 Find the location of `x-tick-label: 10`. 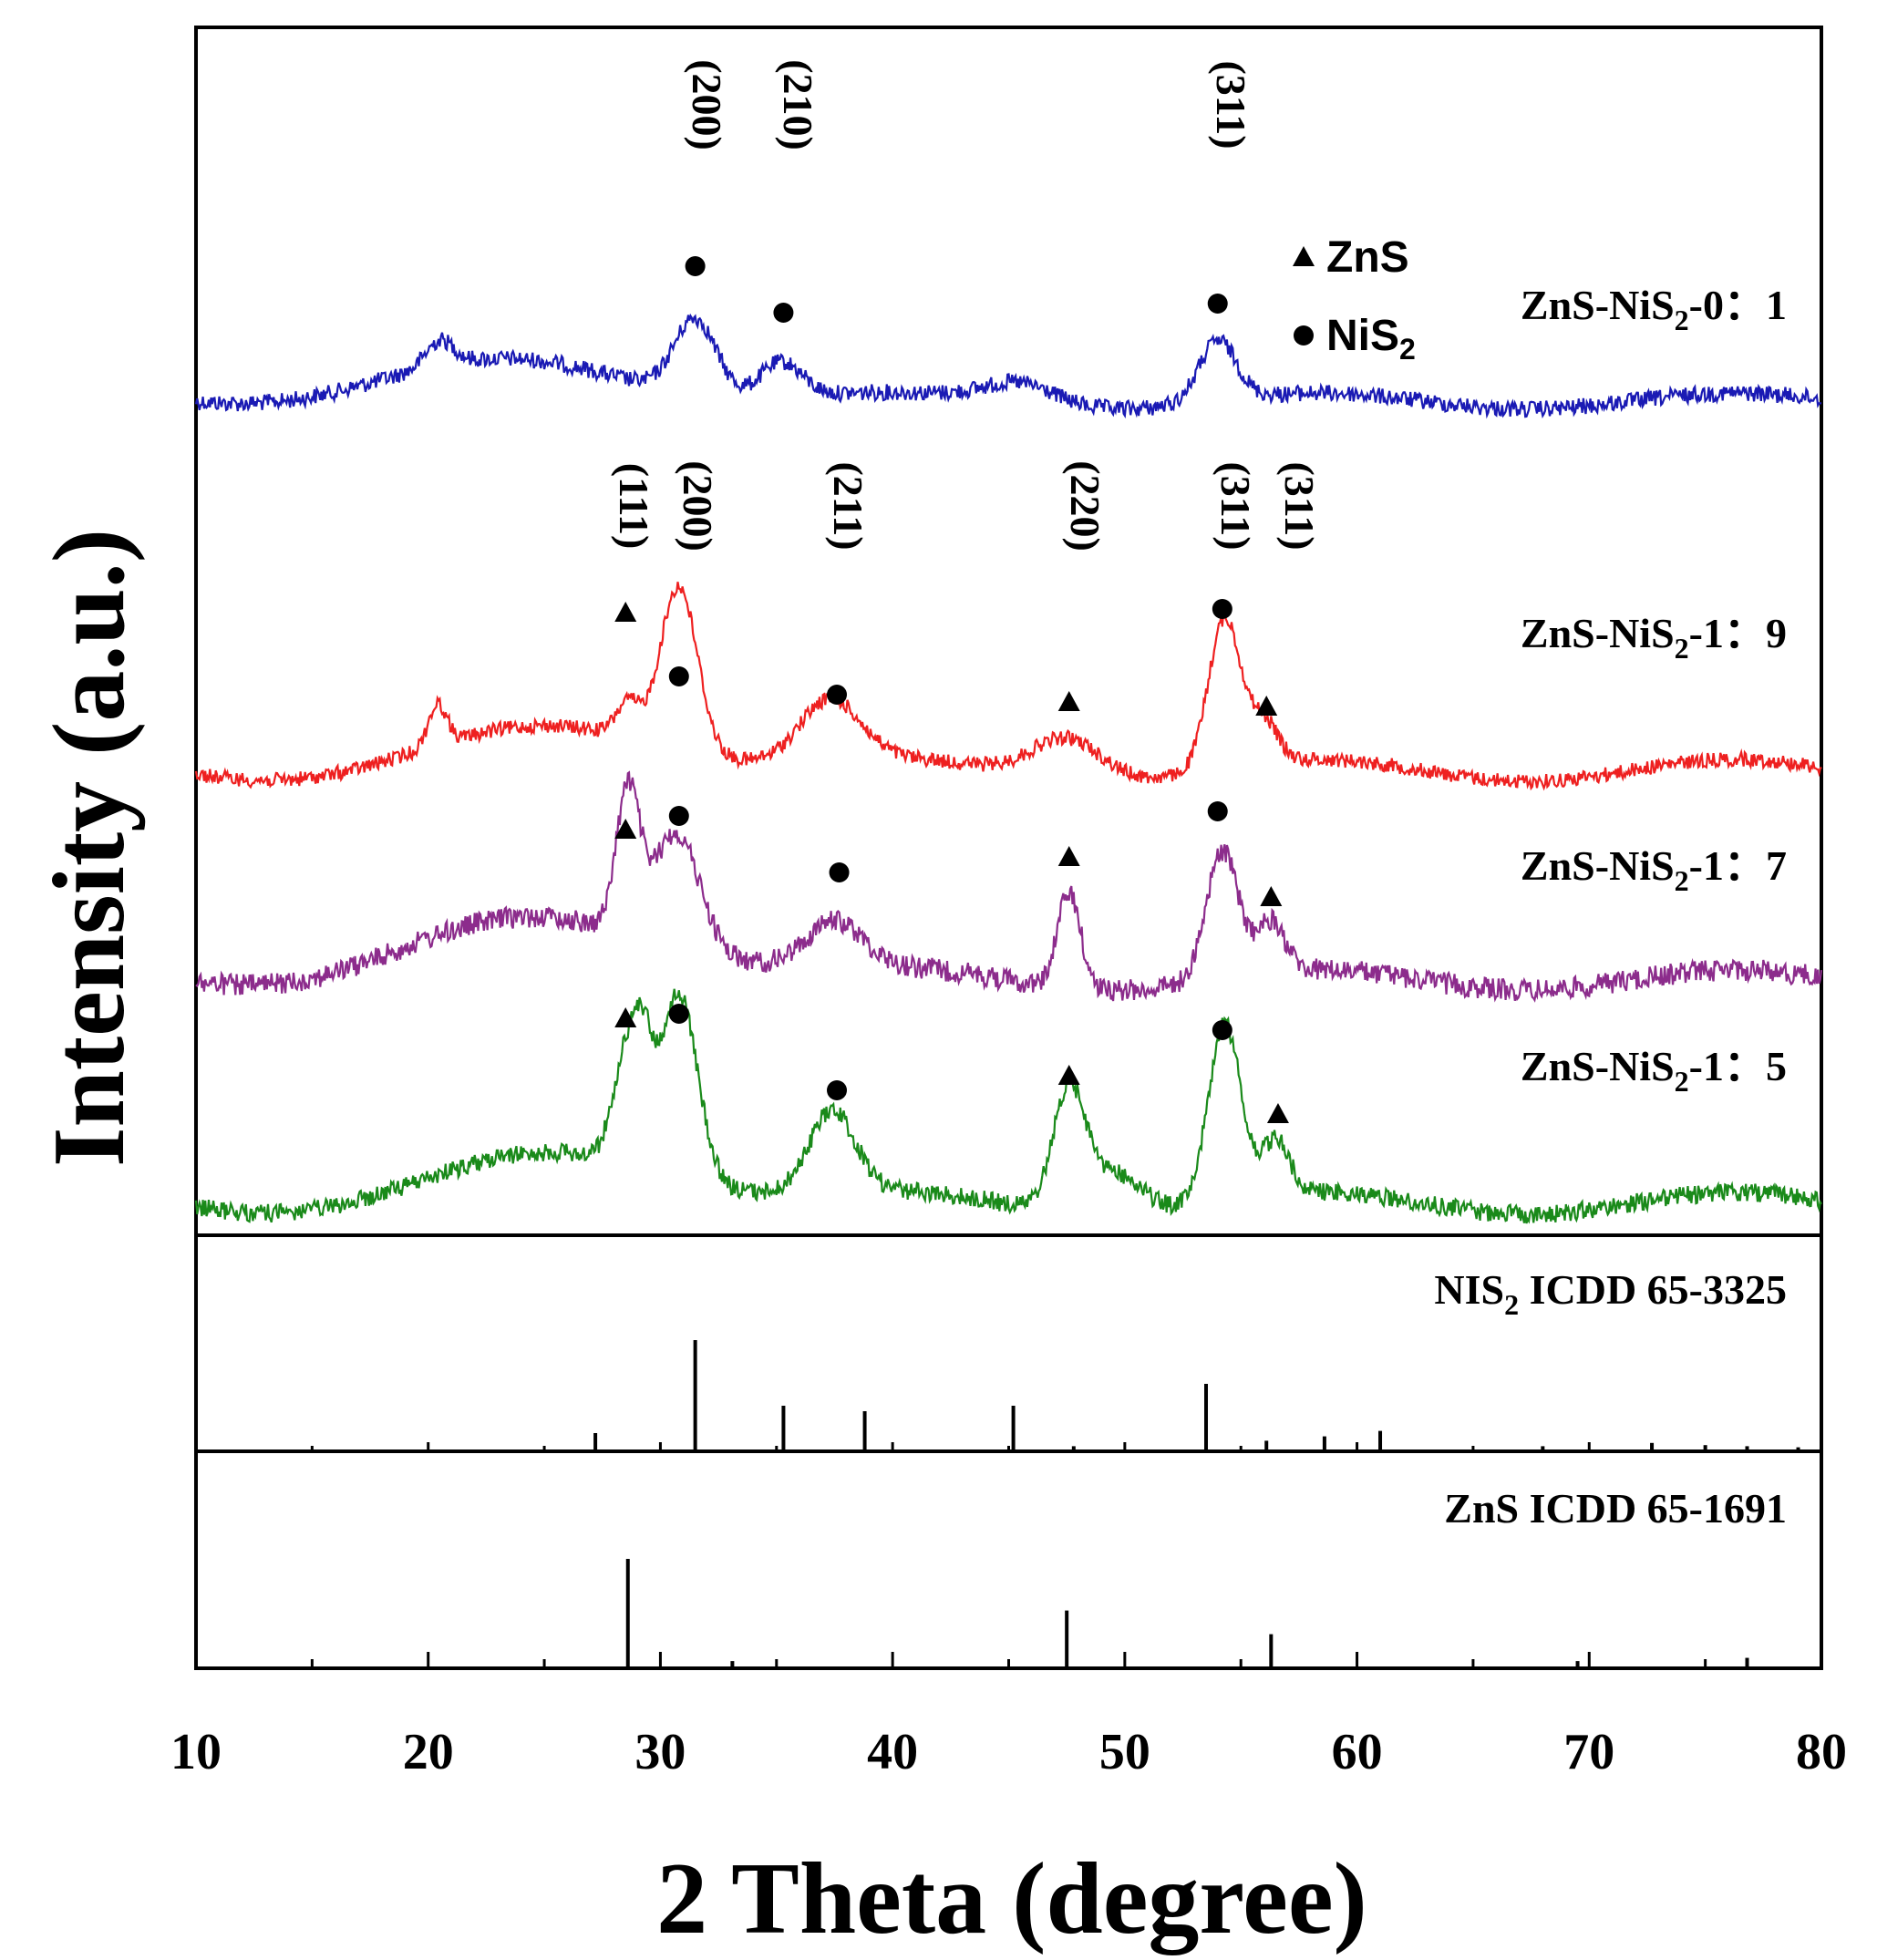

x-tick-label: 10 is located at coordinates (196, 1752).